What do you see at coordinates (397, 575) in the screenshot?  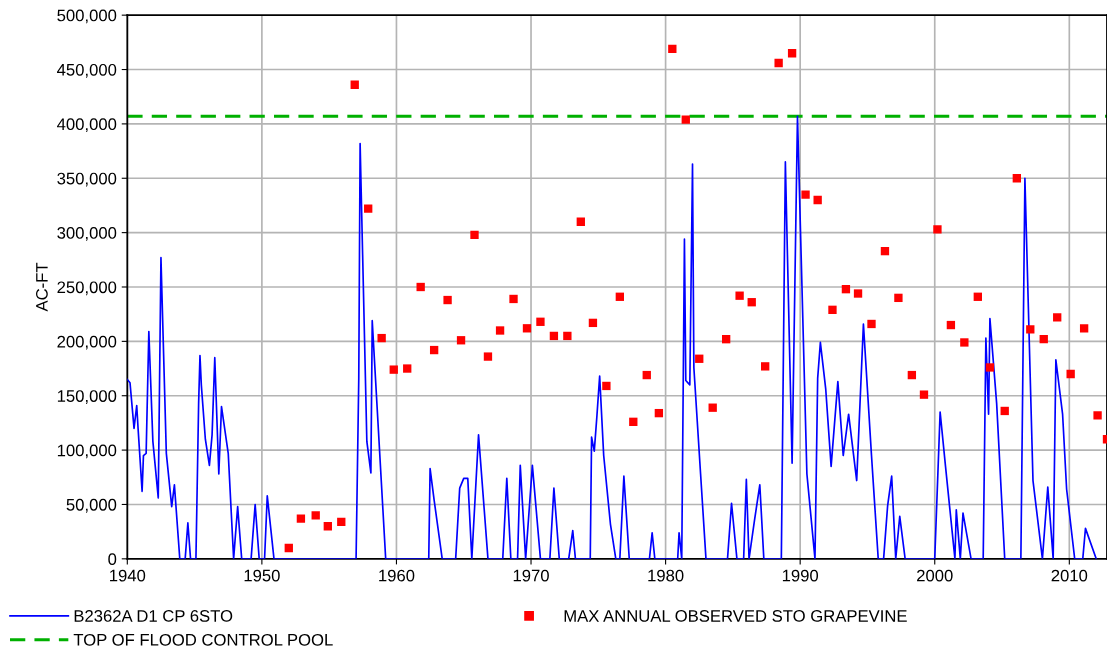 I see `x-tick-label: 1960` at bounding box center [397, 575].